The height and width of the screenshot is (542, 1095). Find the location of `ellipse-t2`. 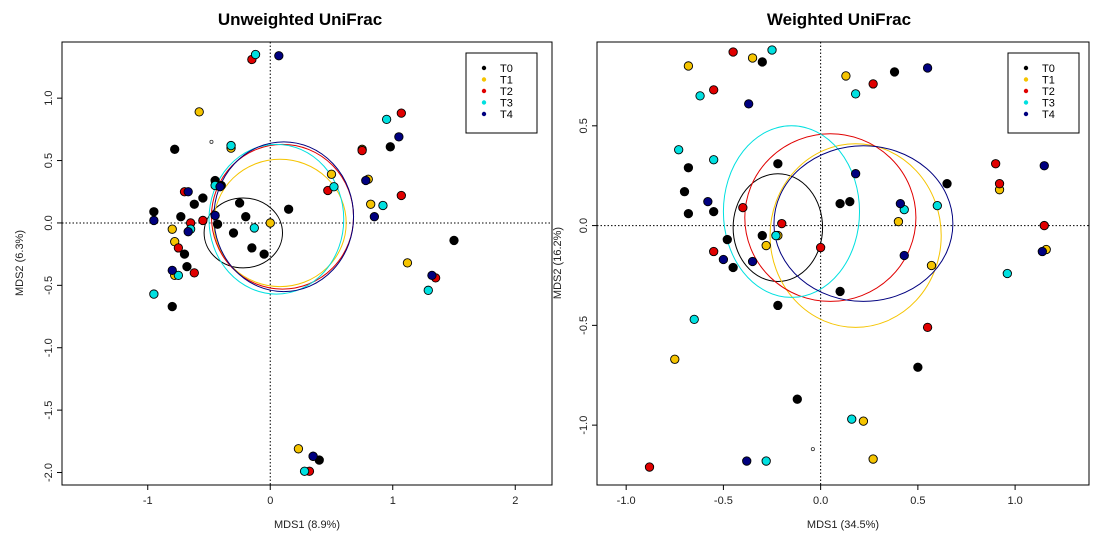

ellipse-t2 is located at coordinates (830, 217).